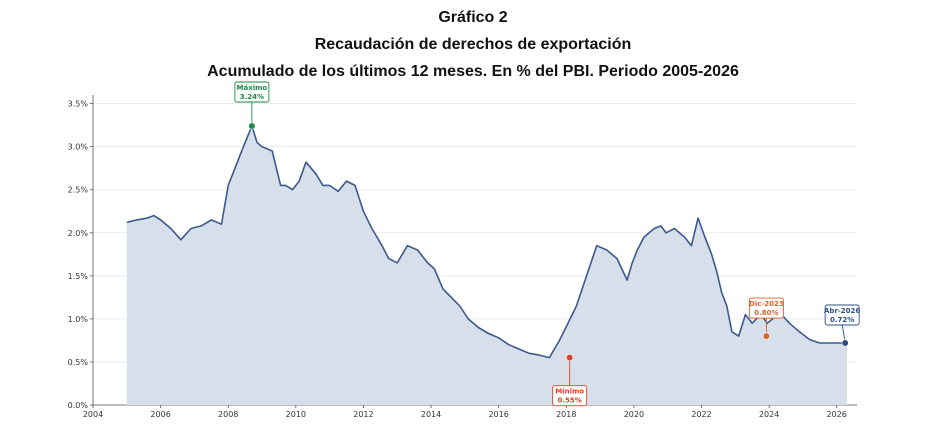 Image resolution: width=946 pixels, height=434 pixels. Describe the element at coordinates (252, 88) in the screenshot. I see `annotation-label: Máximo` at that location.